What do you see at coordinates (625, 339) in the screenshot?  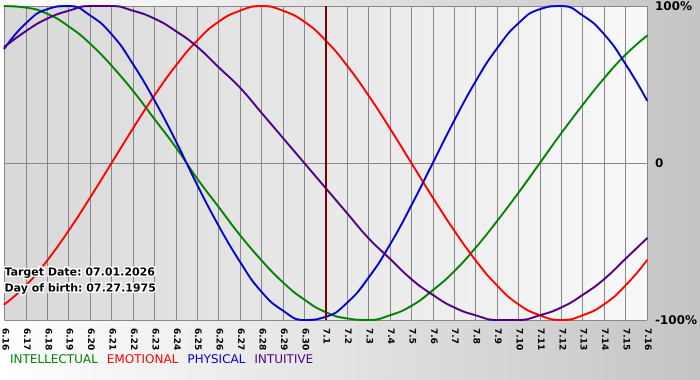 I see `x-tick-label: 7.15` at bounding box center [625, 339].